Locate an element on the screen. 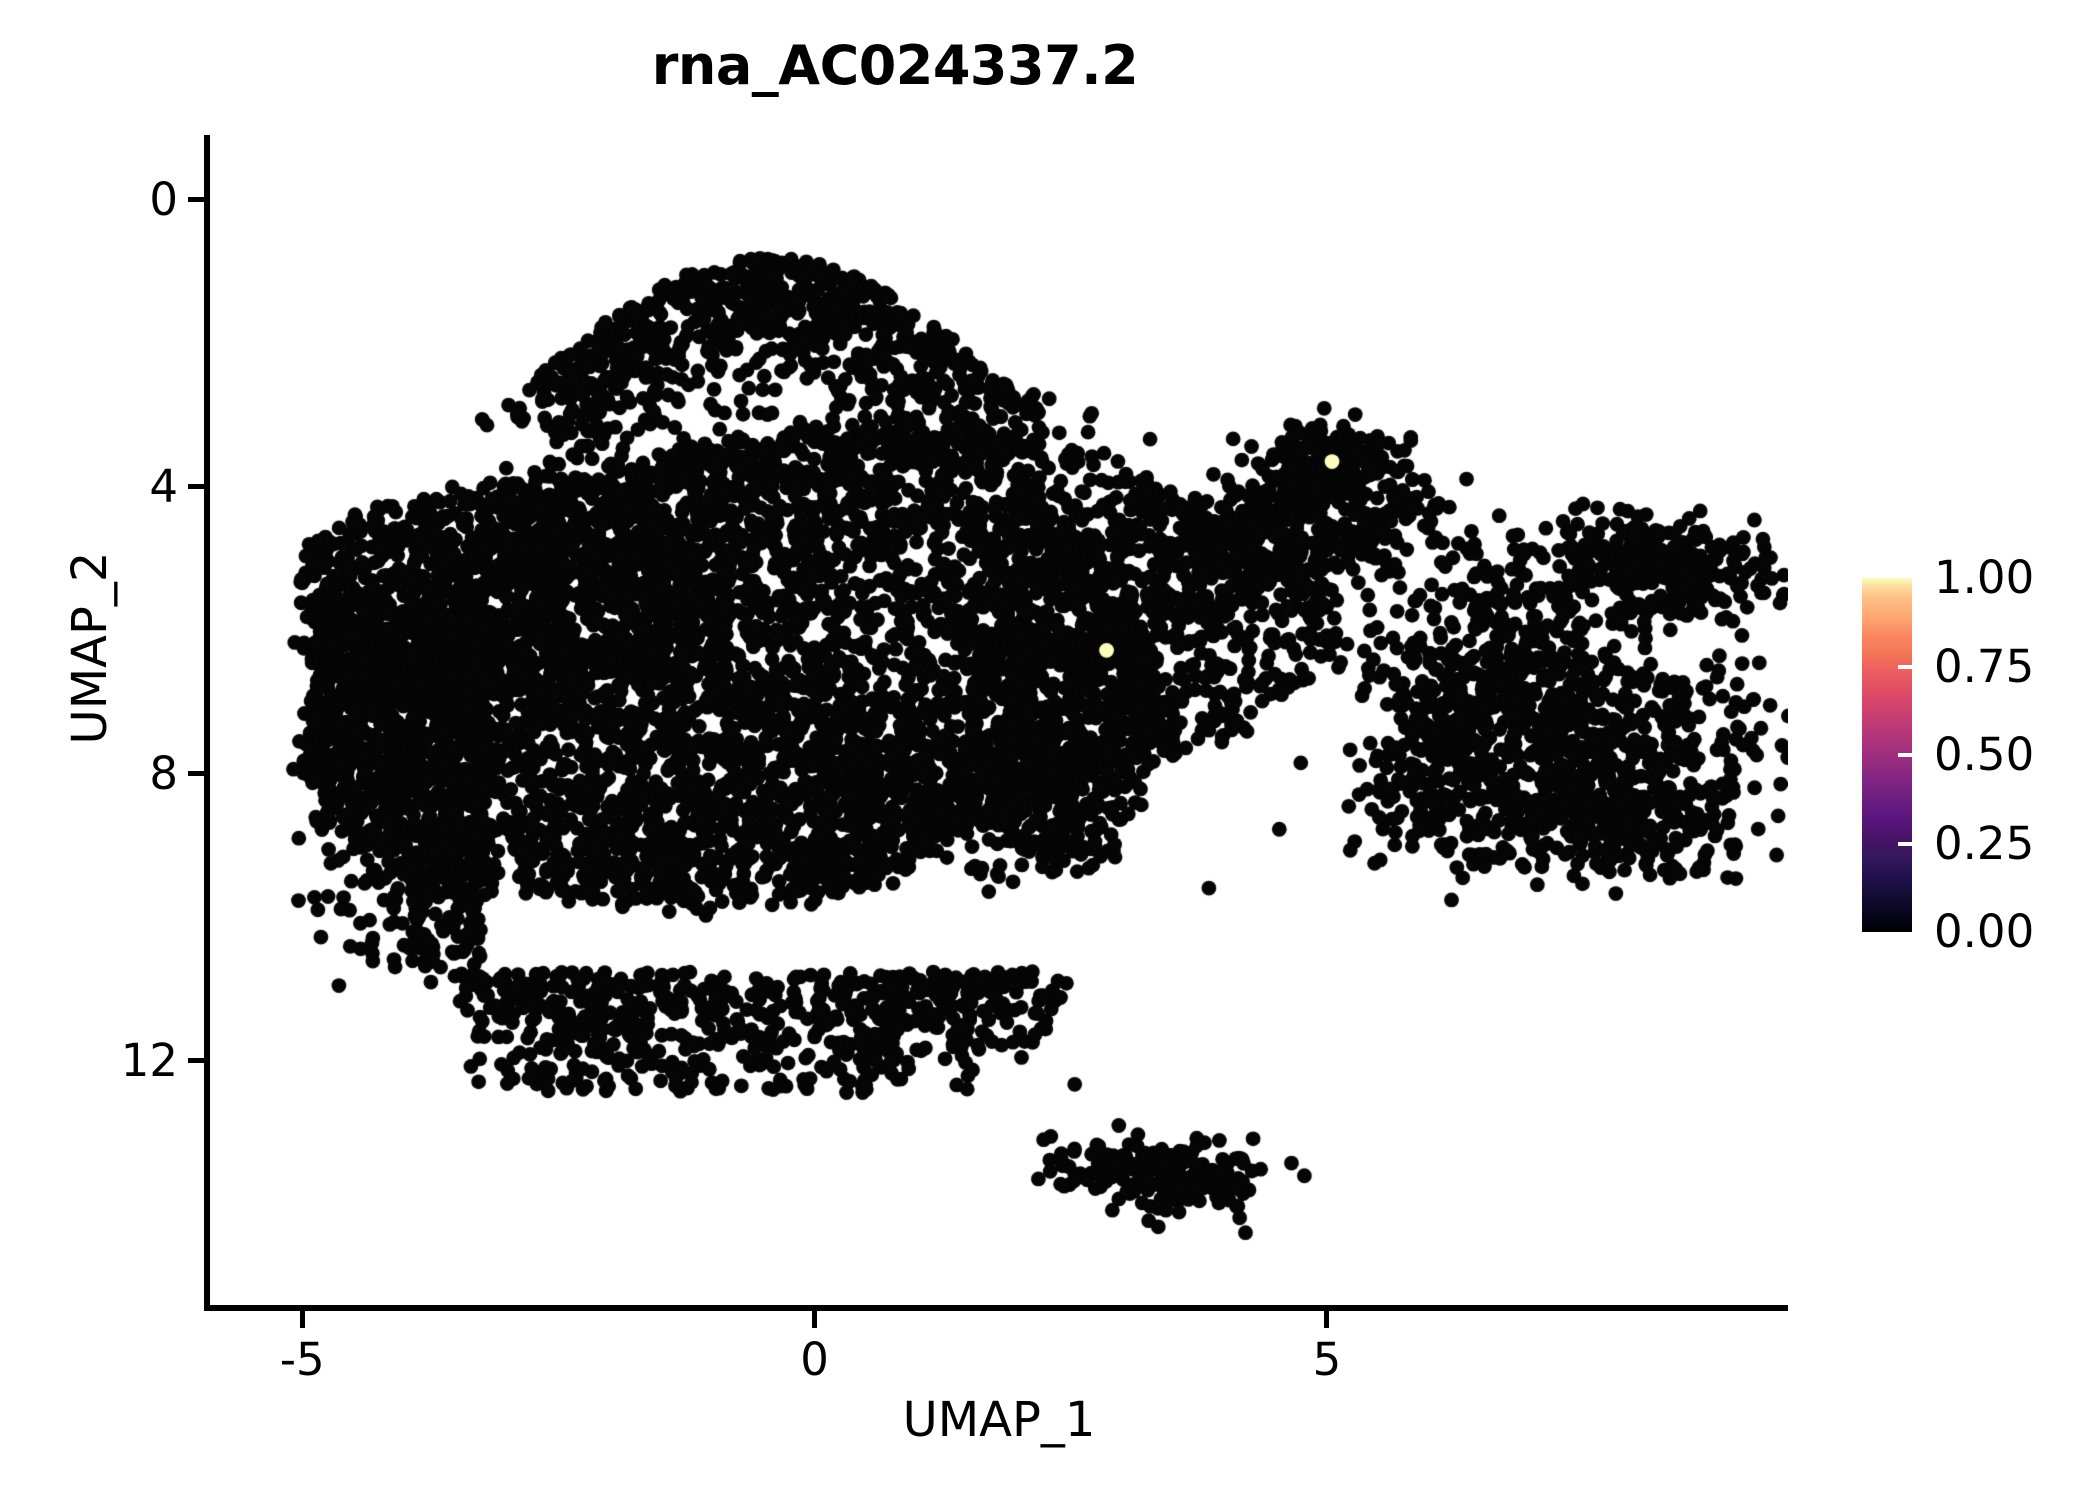  colorbar-tick-label: 1.00 is located at coordinates (1984, 577).